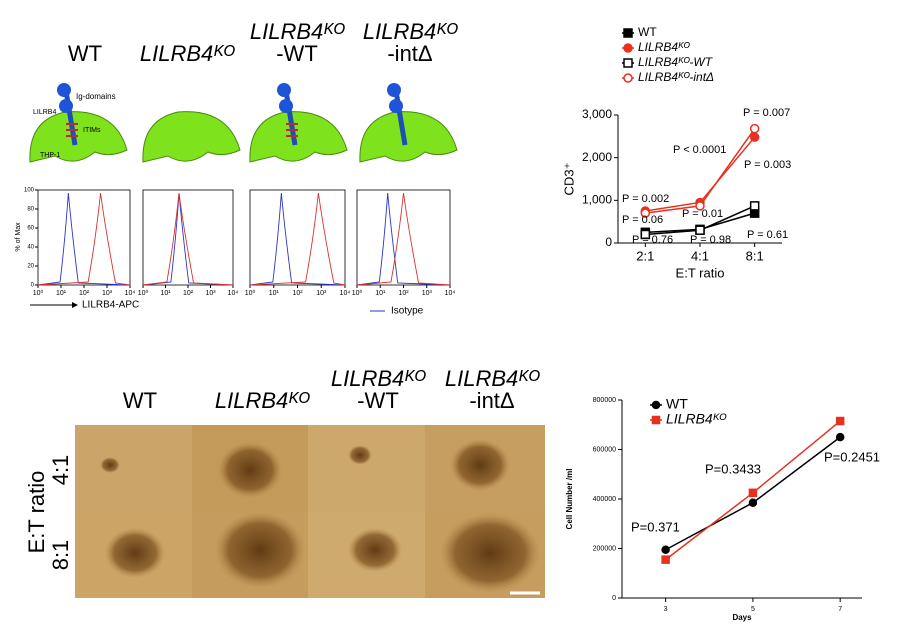 This screenshot has width=900, height=641. What do you see at coordinates (840, 609) in the screenshot?
I see `x-tick-label: 7` at bounding box center [840, 609].